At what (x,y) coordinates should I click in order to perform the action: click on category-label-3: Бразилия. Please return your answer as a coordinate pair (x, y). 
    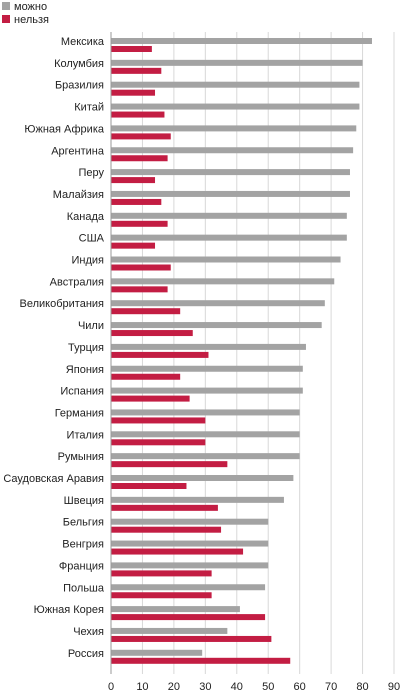
    Looking at the image, I should click on (79, 86).